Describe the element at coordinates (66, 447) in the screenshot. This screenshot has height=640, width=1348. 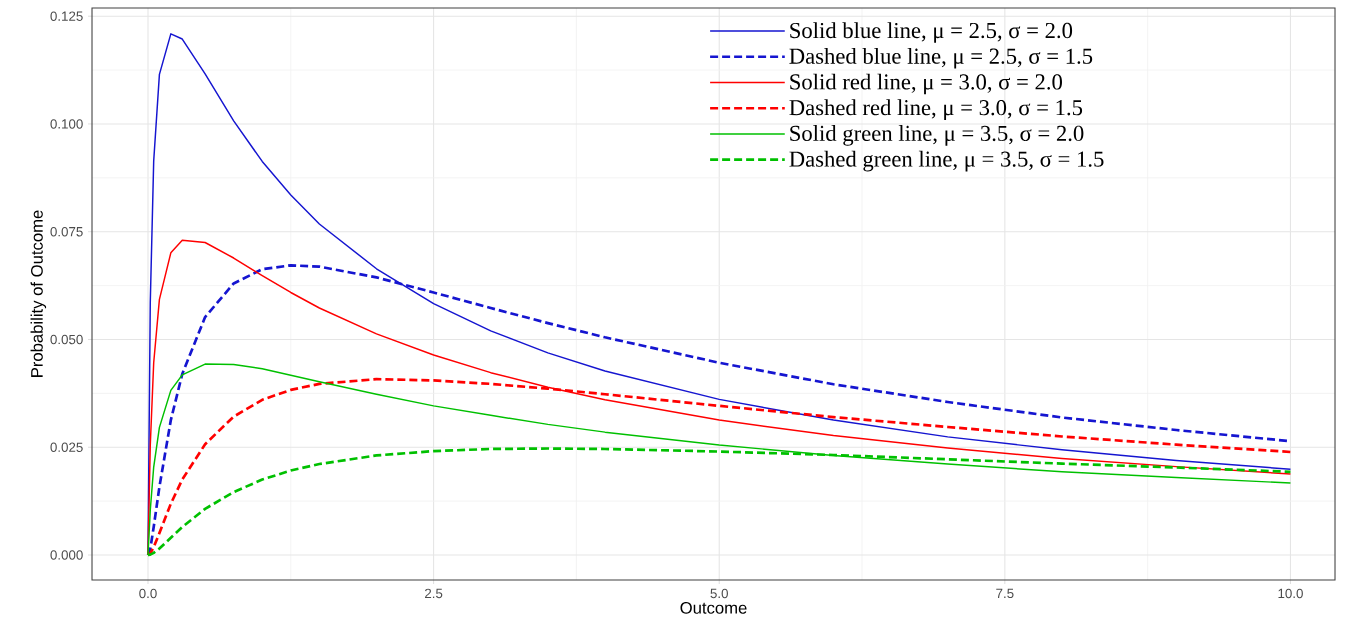
I see `y-tick-label: 0.025` at that location.